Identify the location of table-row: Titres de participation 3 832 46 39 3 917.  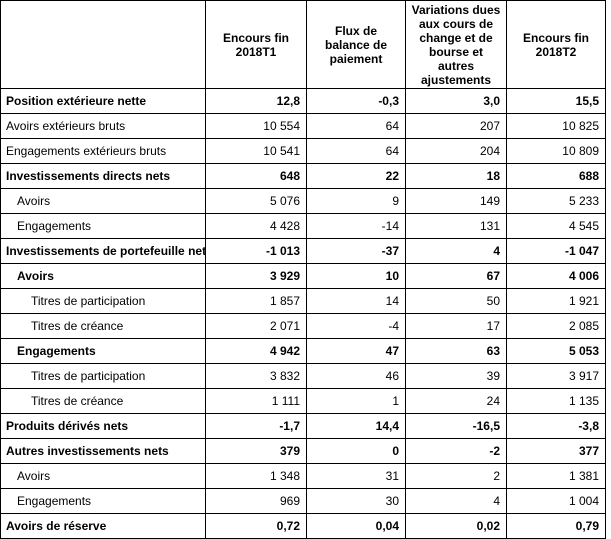
(303, 376).